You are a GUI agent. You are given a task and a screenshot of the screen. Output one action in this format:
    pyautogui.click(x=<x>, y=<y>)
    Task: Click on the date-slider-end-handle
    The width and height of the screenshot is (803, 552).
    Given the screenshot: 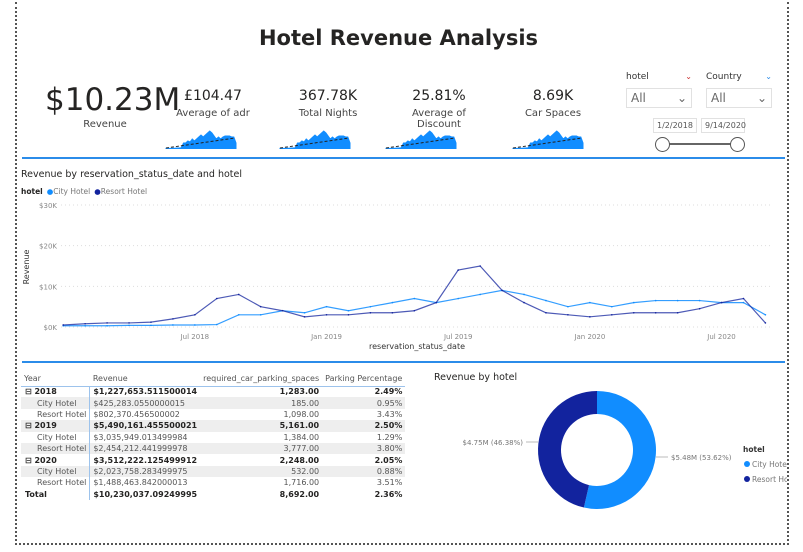 What is the action you would take?
    pyautogui.click(x=737, y=144)
    